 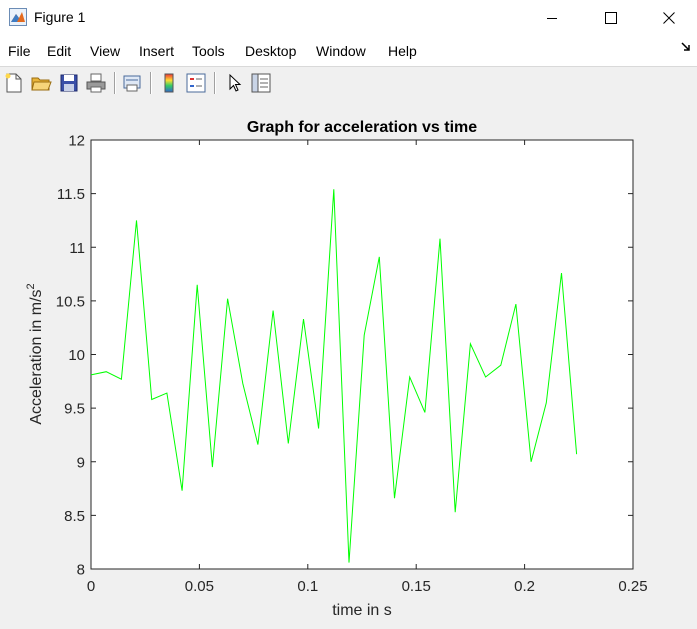 I want to click on y-tick-label: 12, so click(x=76, y=141).